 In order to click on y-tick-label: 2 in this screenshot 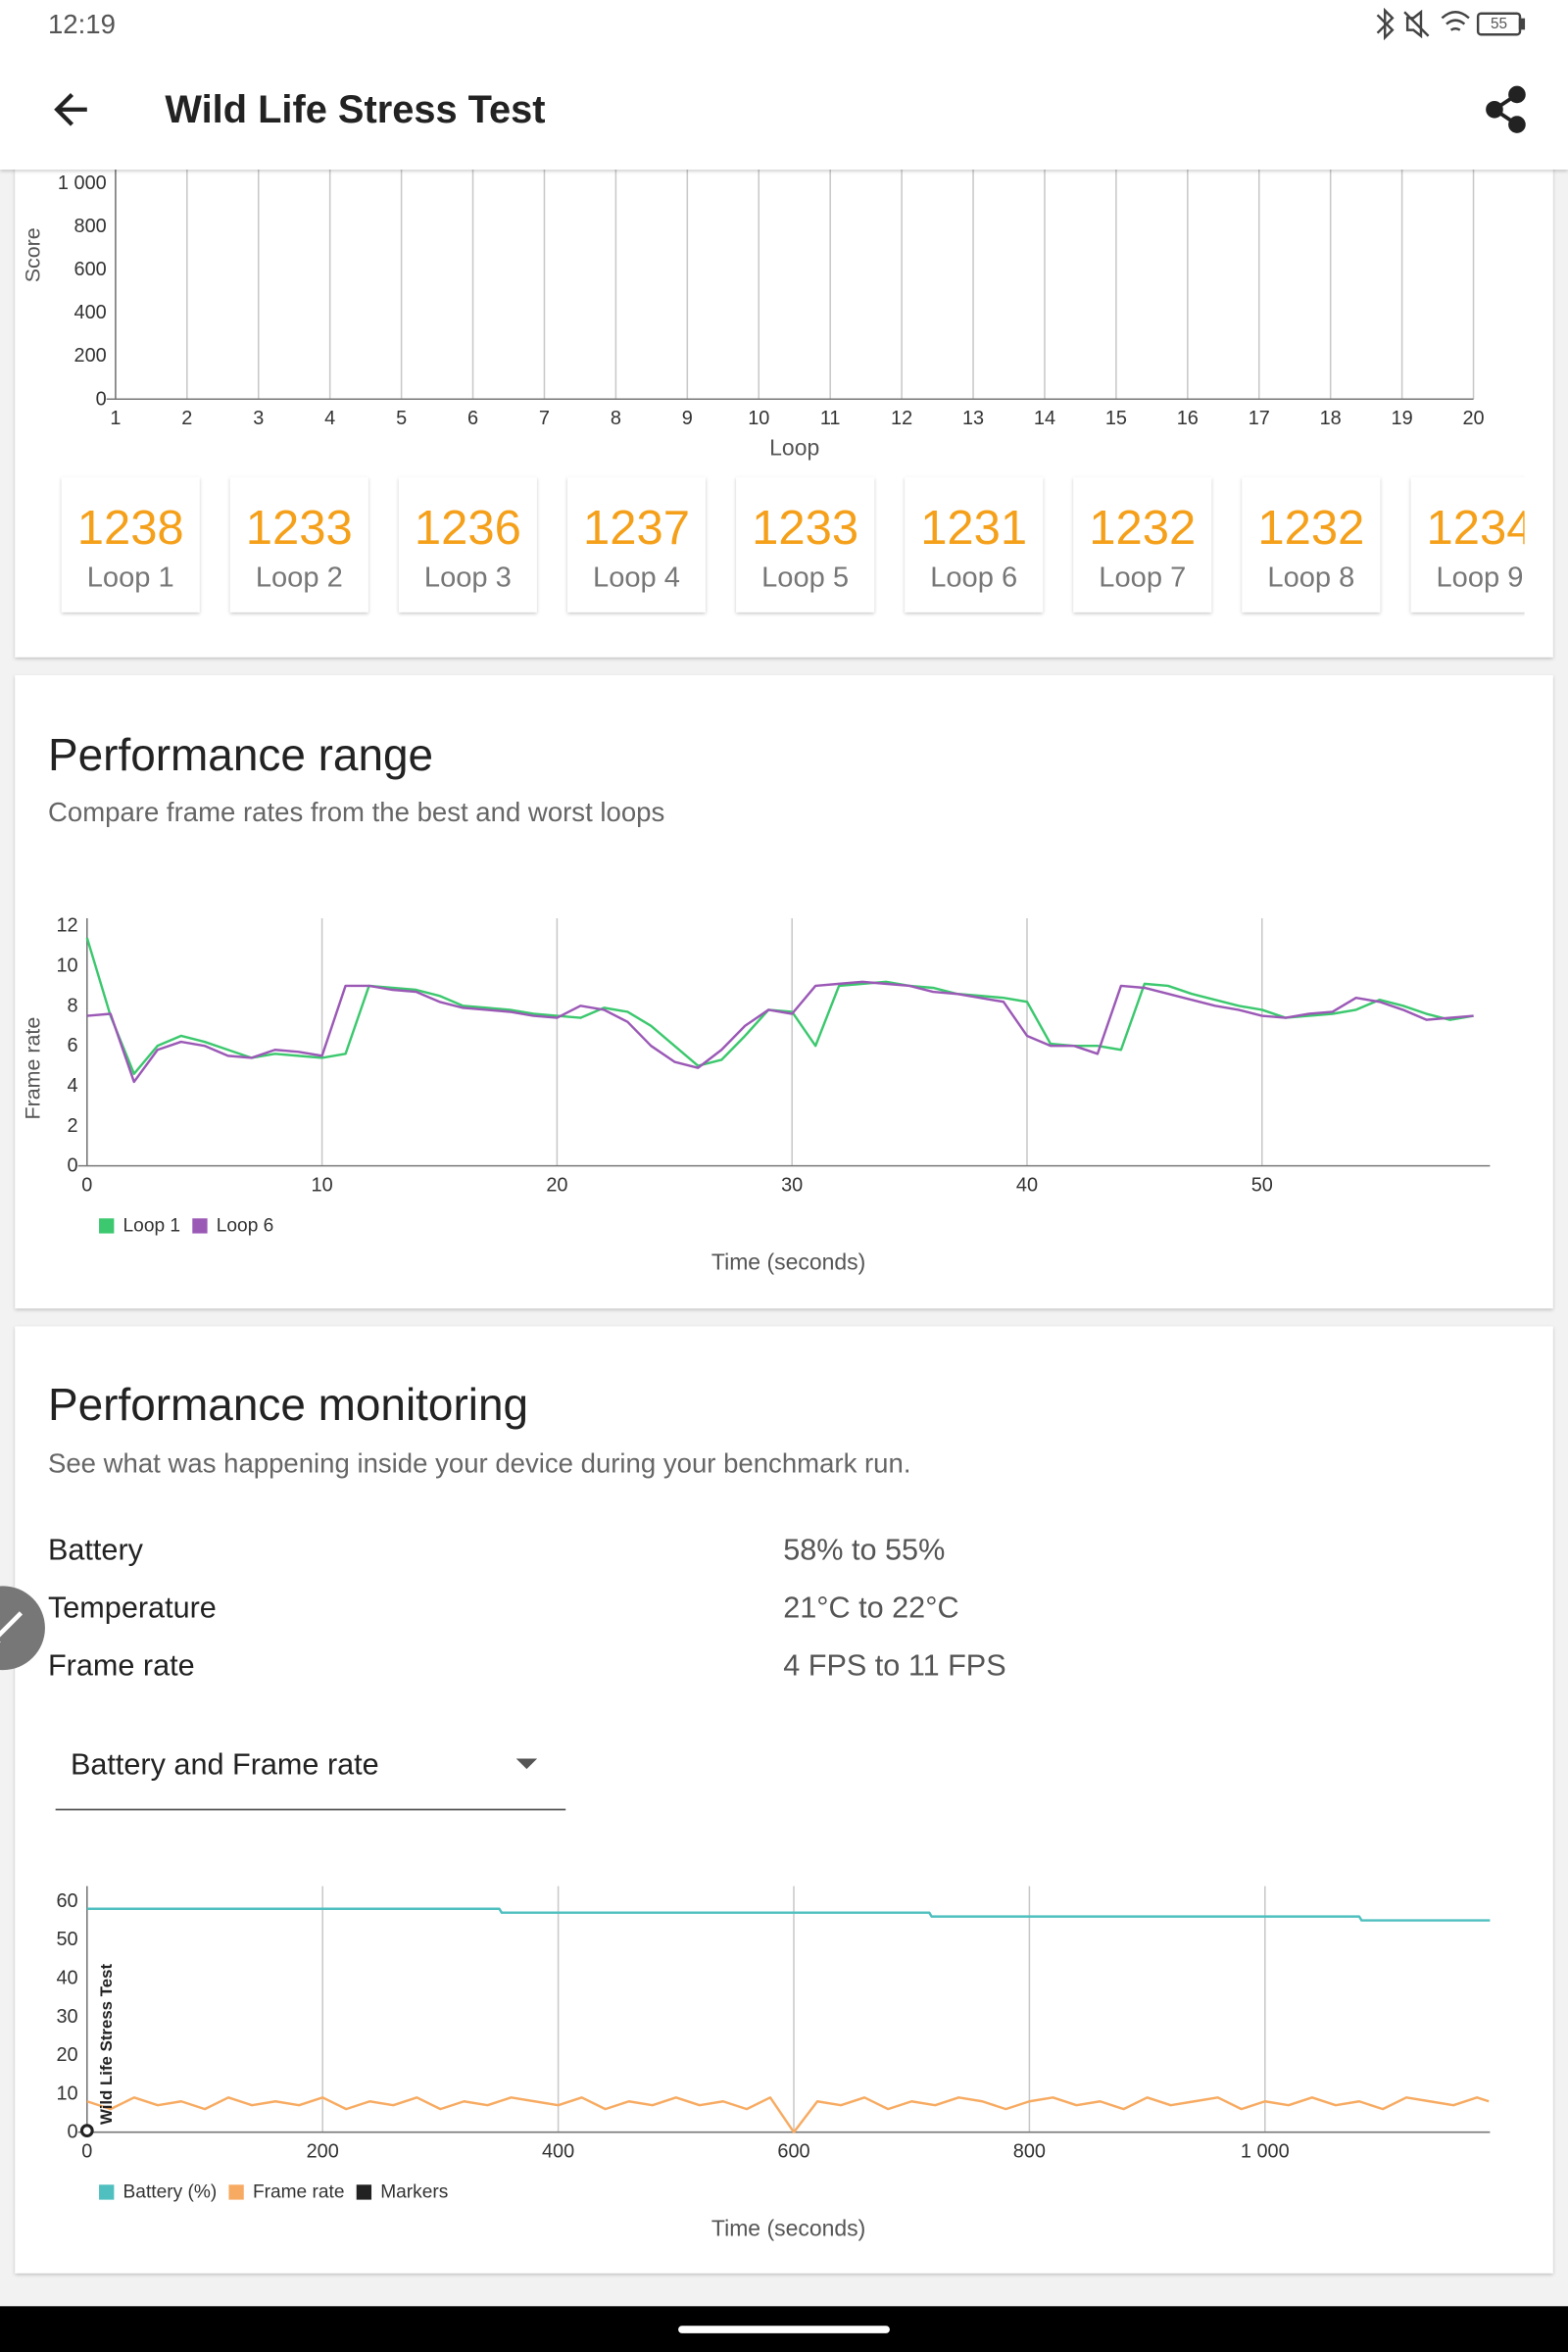, I will do `click(73, 1126)`.